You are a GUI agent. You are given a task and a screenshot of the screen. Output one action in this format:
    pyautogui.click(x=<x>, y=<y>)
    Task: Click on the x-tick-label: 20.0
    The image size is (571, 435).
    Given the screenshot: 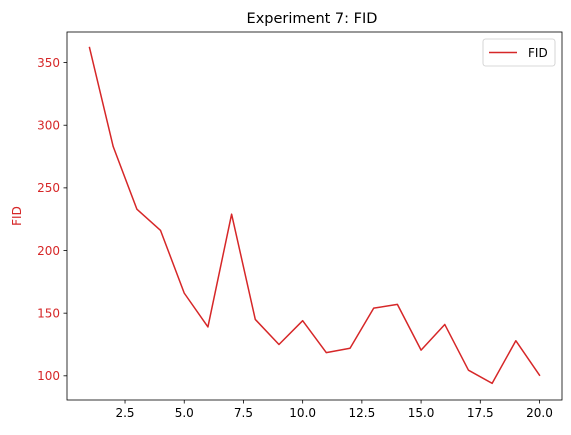 What is the action you would take?
    pyautogui.click(x=539, y=413)
    